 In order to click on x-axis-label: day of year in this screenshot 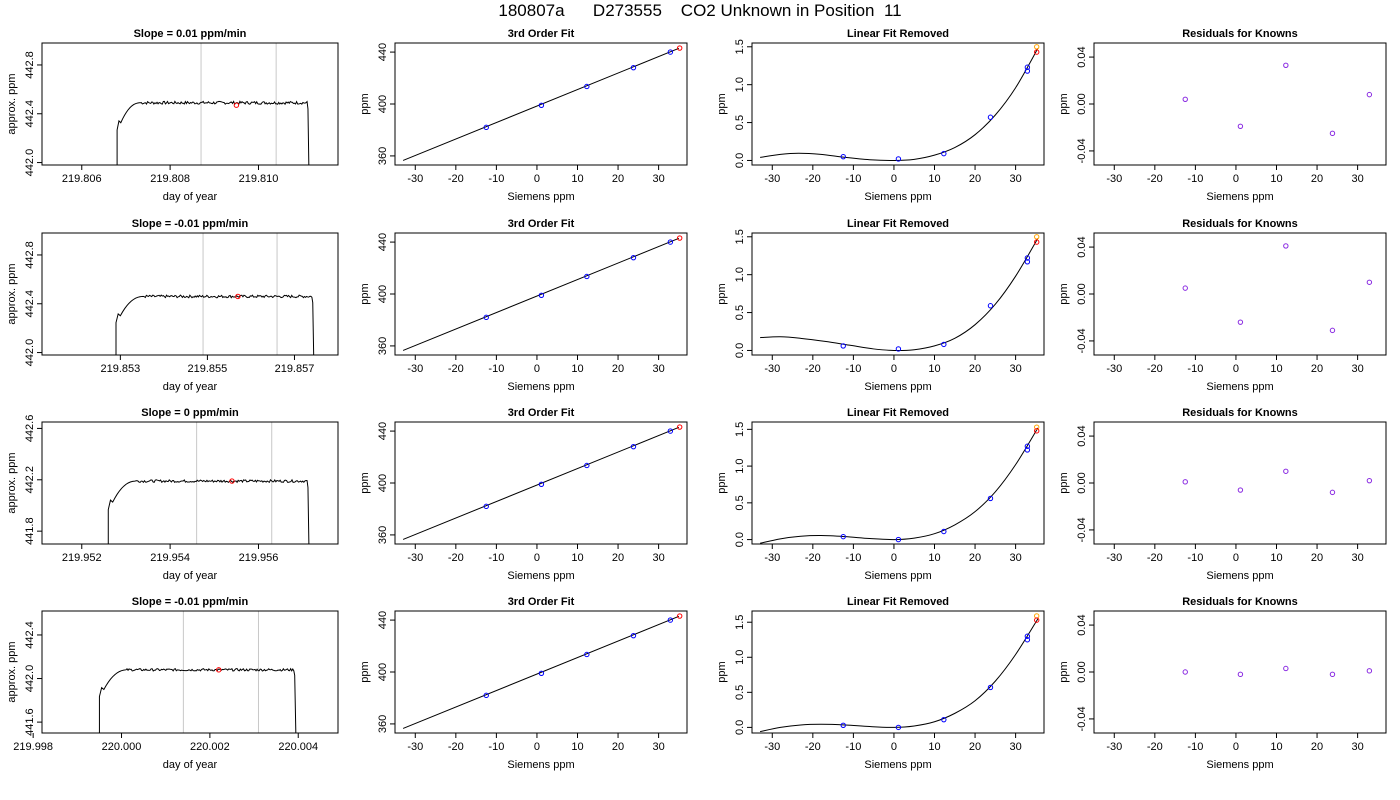, I will do `click(190, 197)`.